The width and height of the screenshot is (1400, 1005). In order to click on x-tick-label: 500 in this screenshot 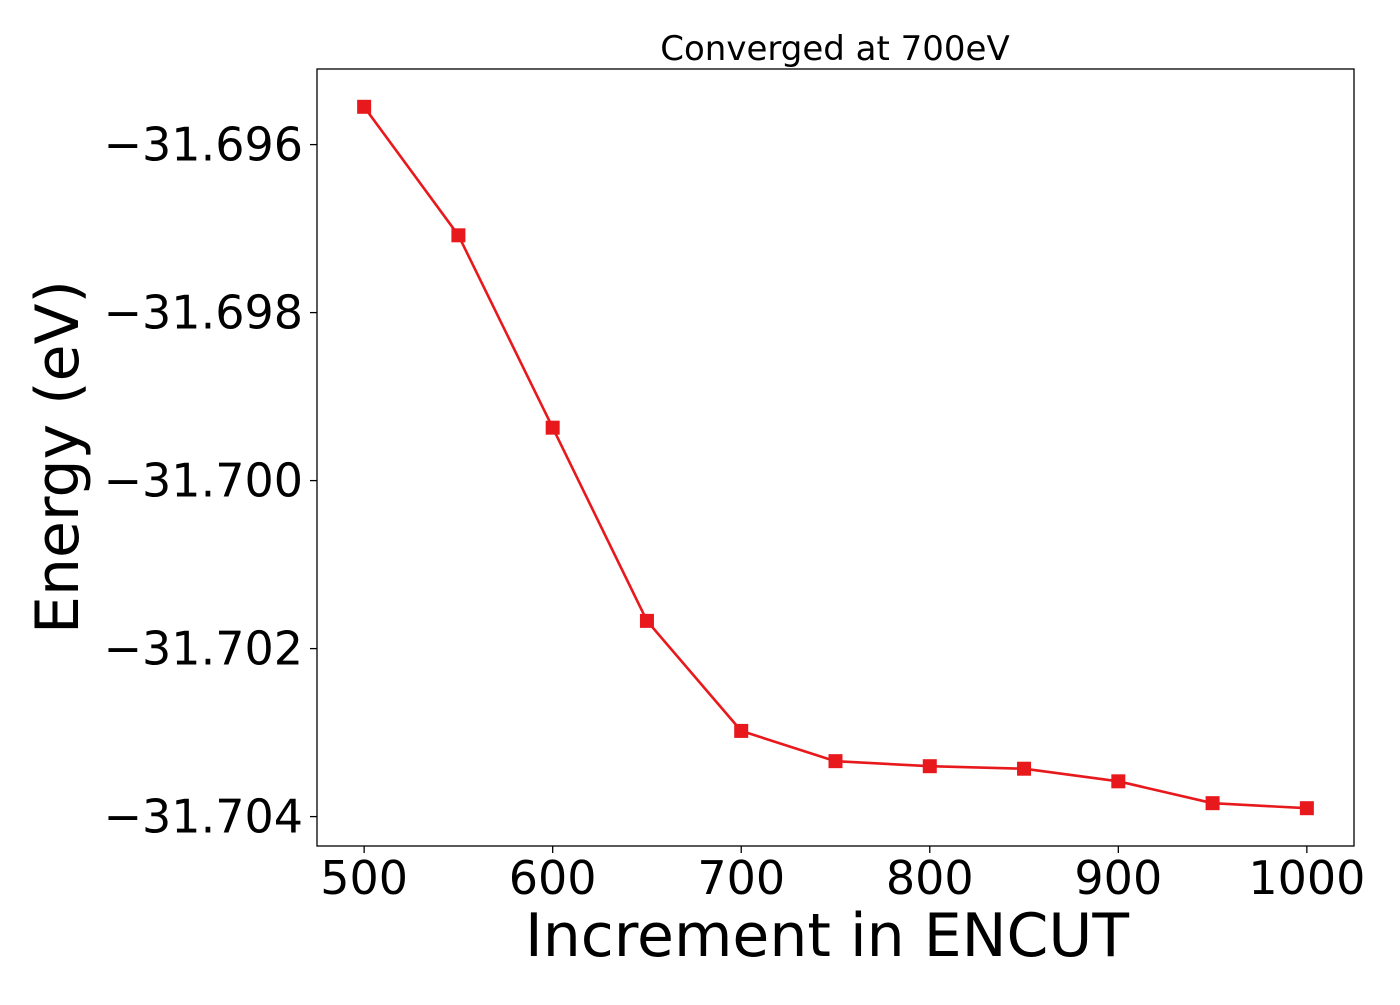, I will do `click(364, 878)`.